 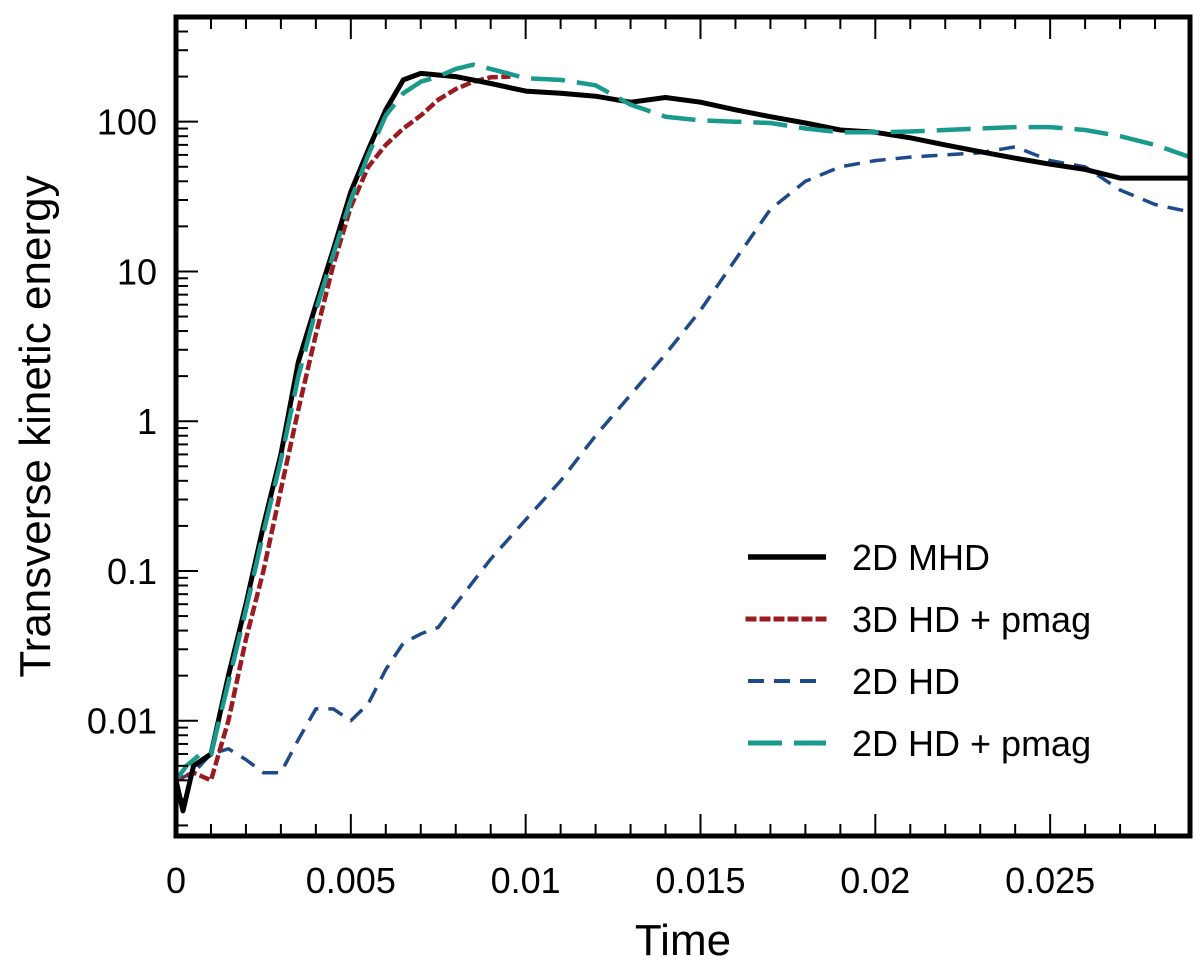 What do you see at coordinates (921, 557) in the screenshot?
I see `legend-label: 2D MHD` at bounding box center [921, 557].